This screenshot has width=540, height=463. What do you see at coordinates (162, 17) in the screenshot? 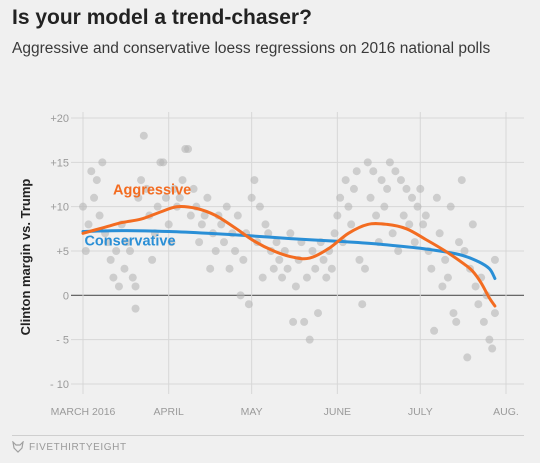
I see `chart-title: Is your model a trend-chaser?` at bounding box center [162, 17].